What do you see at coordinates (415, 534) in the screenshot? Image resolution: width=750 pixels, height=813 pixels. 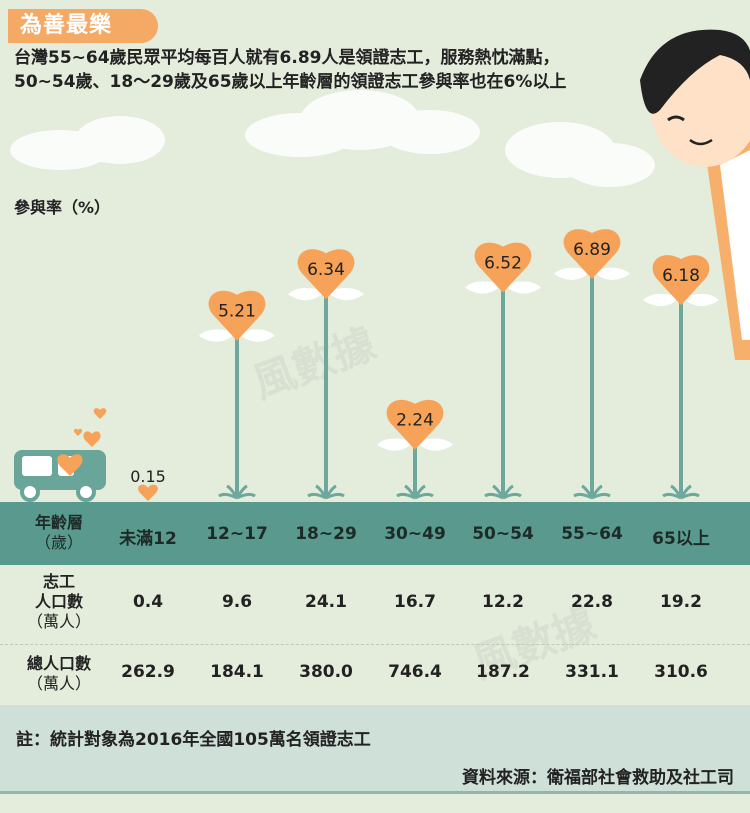 I see `age-category-label: 30~49` at bounding box center [415, 534].